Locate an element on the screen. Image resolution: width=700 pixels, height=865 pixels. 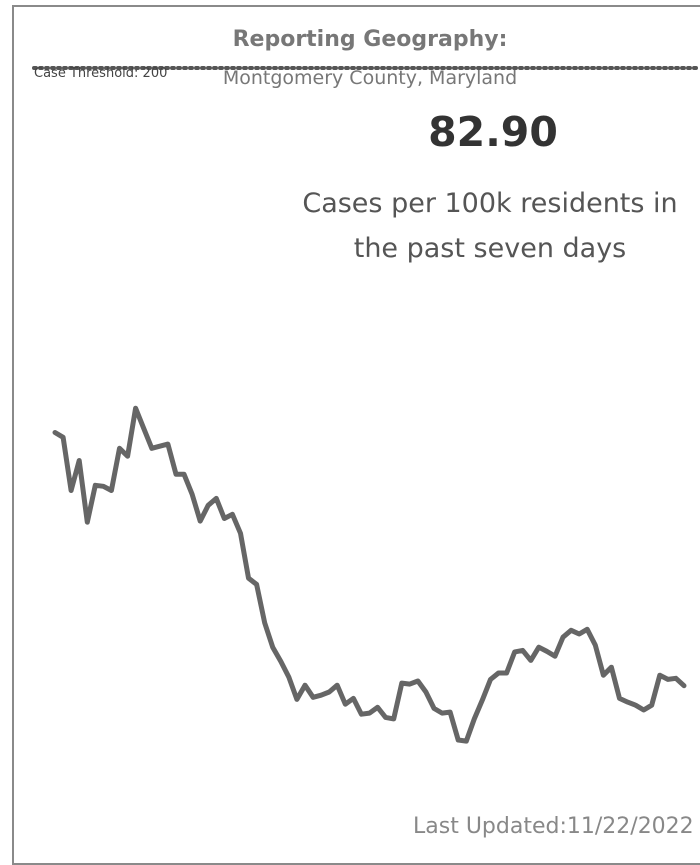
last-updated-date: 11/22/2022 is located at coordinates (630, 826).